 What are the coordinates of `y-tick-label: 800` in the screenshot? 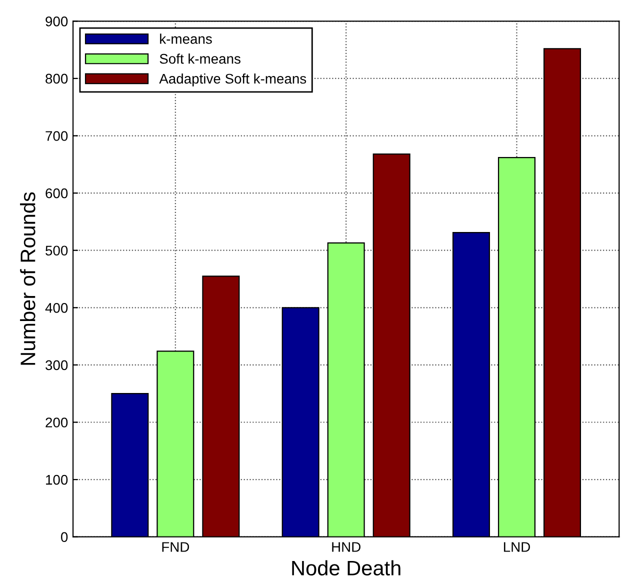 It's located at (57, 79).